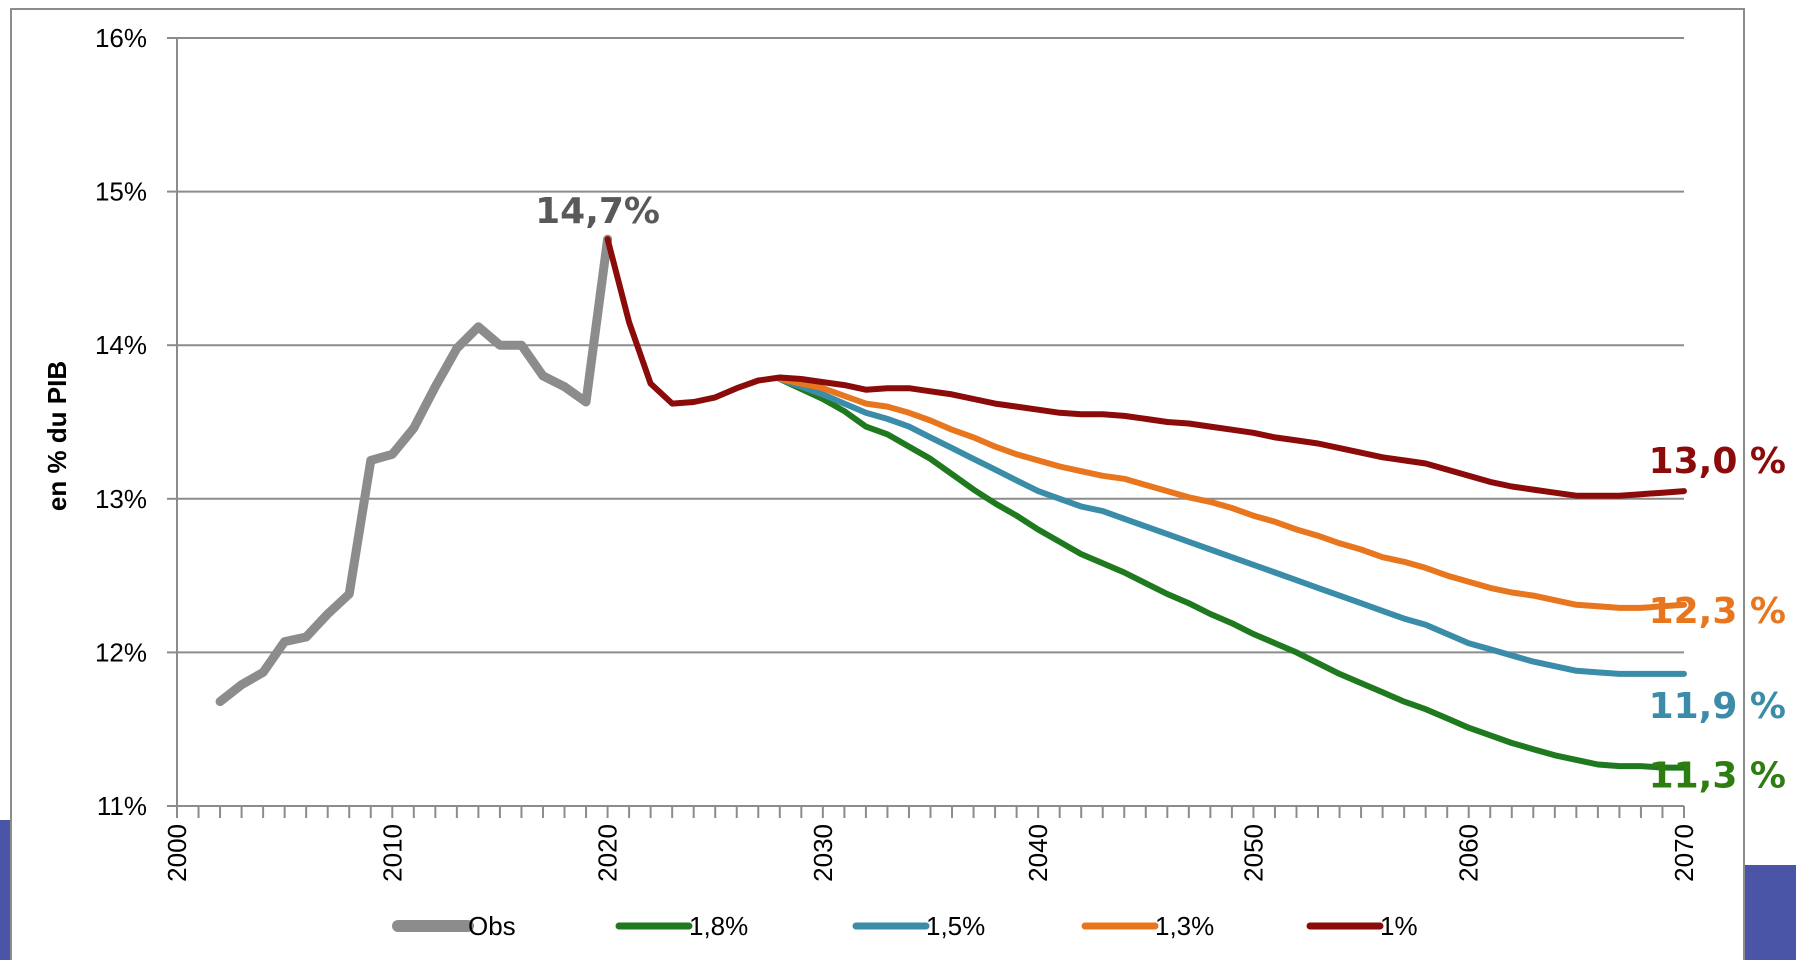  What do you see at coordinates (392, 853) in the screenshot?
I see `x-tick-label: 2010` at bounding box center [392, 853].